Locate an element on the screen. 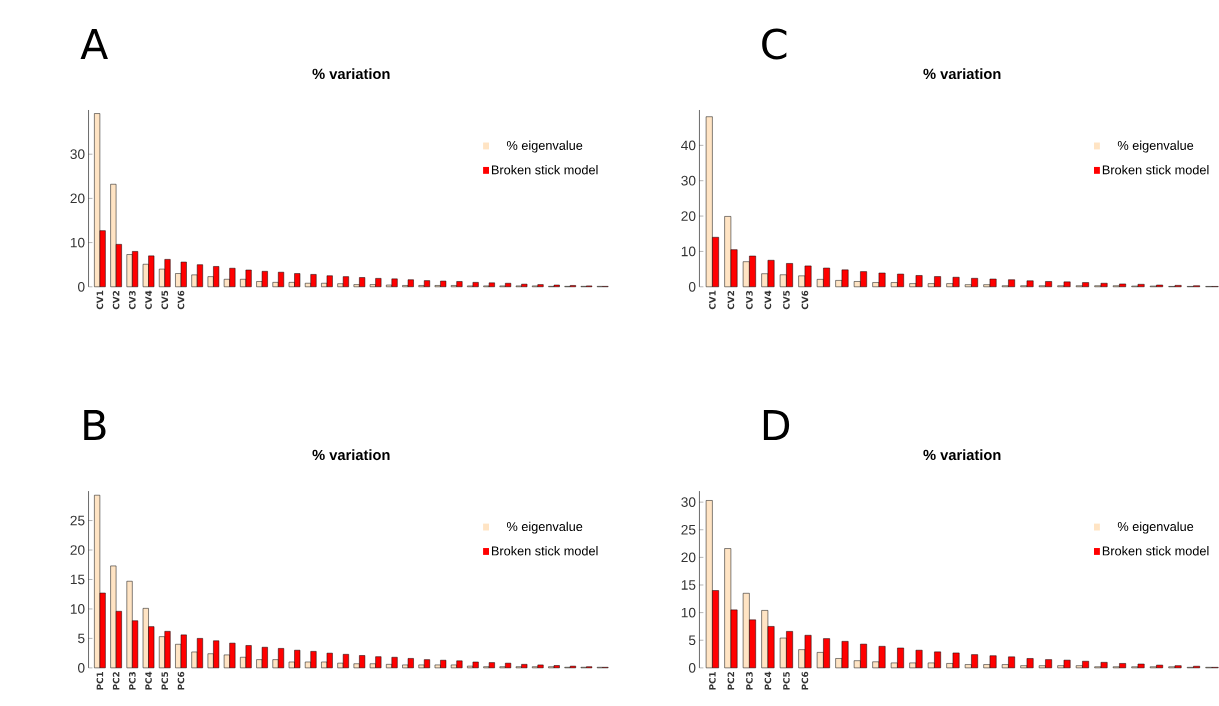 The image size is (1219, 706). y-tick-label: 40 is located at coordinates (688, 145).